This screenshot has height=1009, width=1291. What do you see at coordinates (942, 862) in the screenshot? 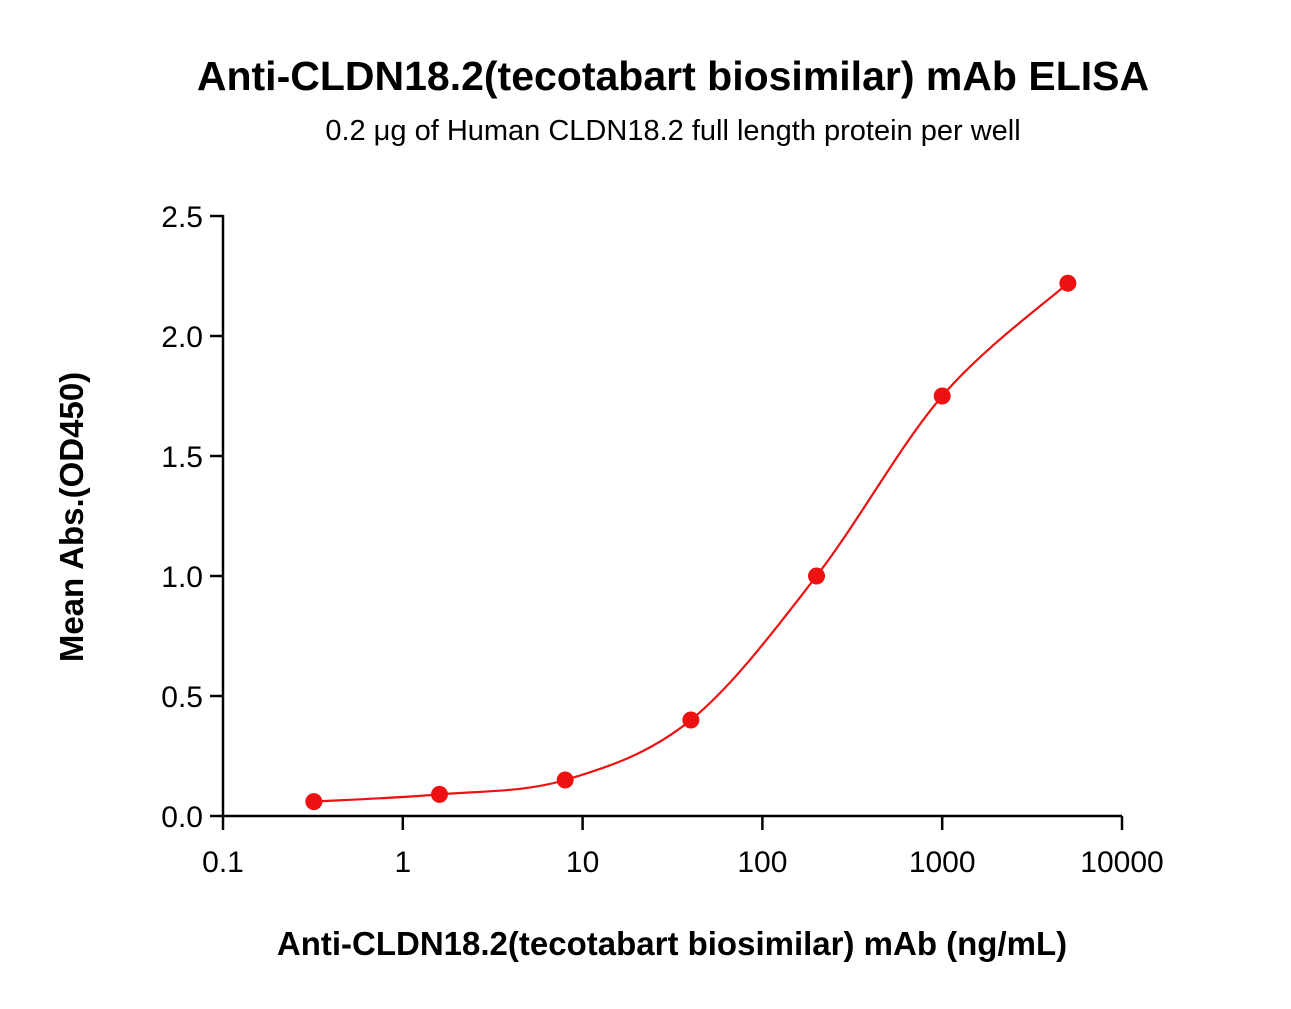
I see `x-tick-label: 1000` at bounding box center [942, 862].